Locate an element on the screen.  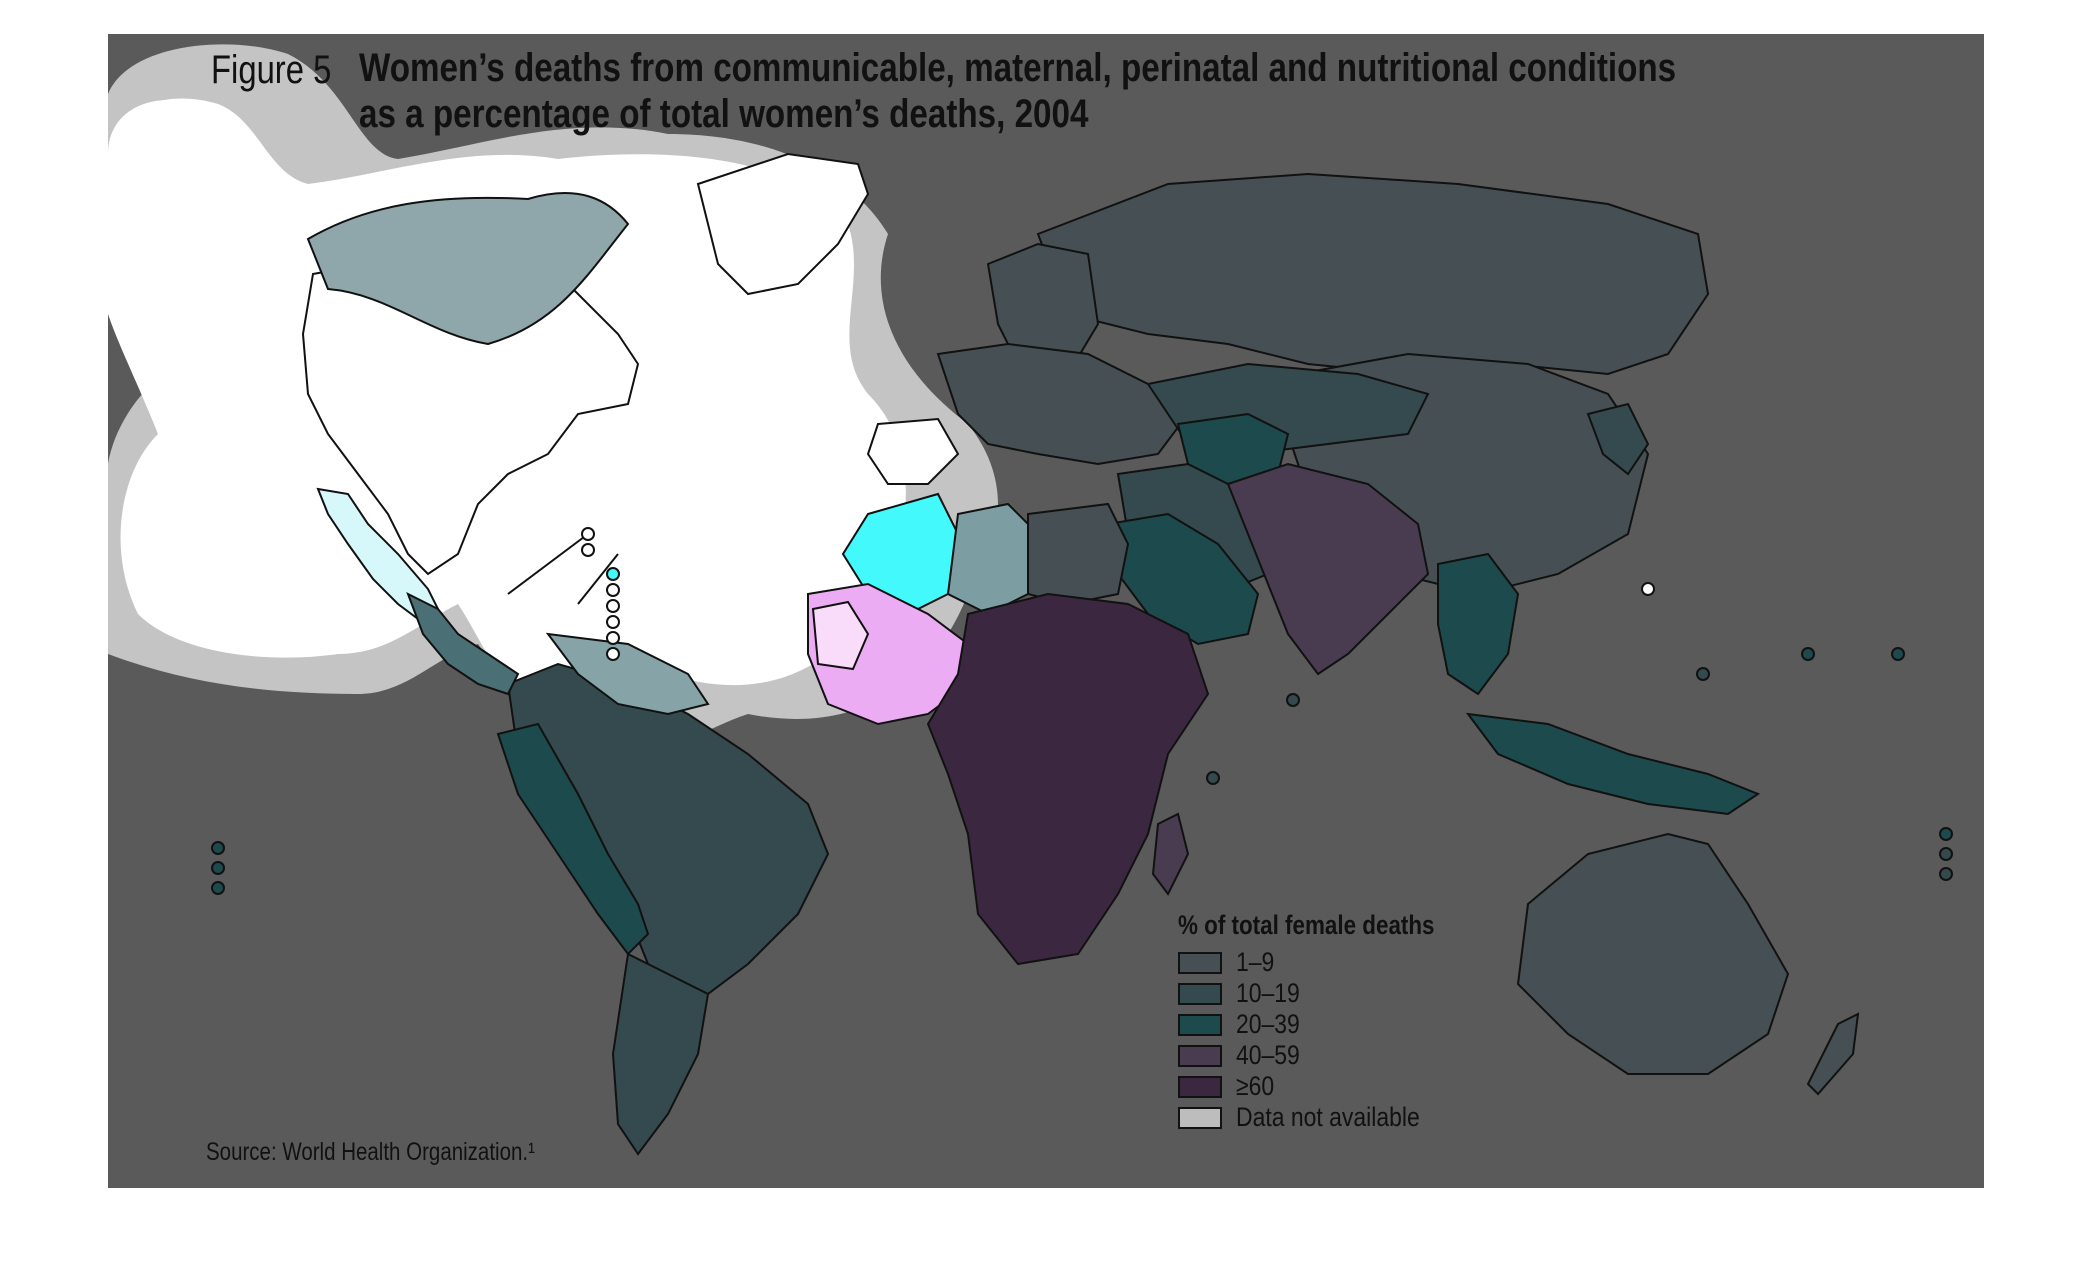
legend-label: 1–9 is located at coordinates (1255, 962).